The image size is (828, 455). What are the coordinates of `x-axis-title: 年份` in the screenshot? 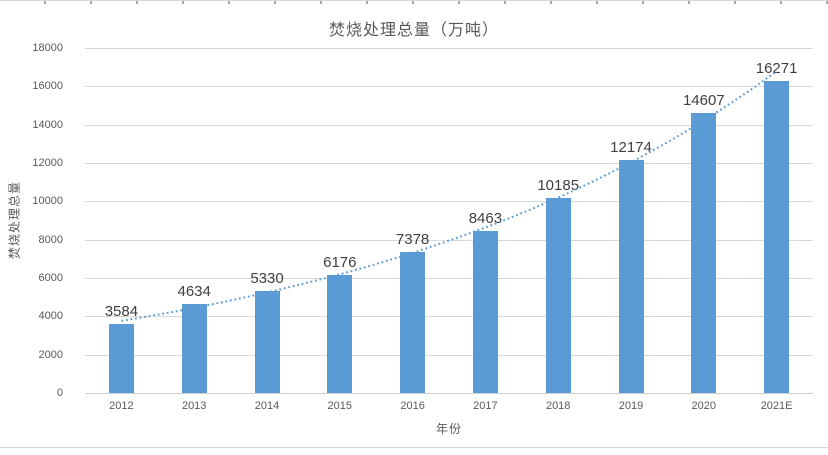 It's located at (448, 429).